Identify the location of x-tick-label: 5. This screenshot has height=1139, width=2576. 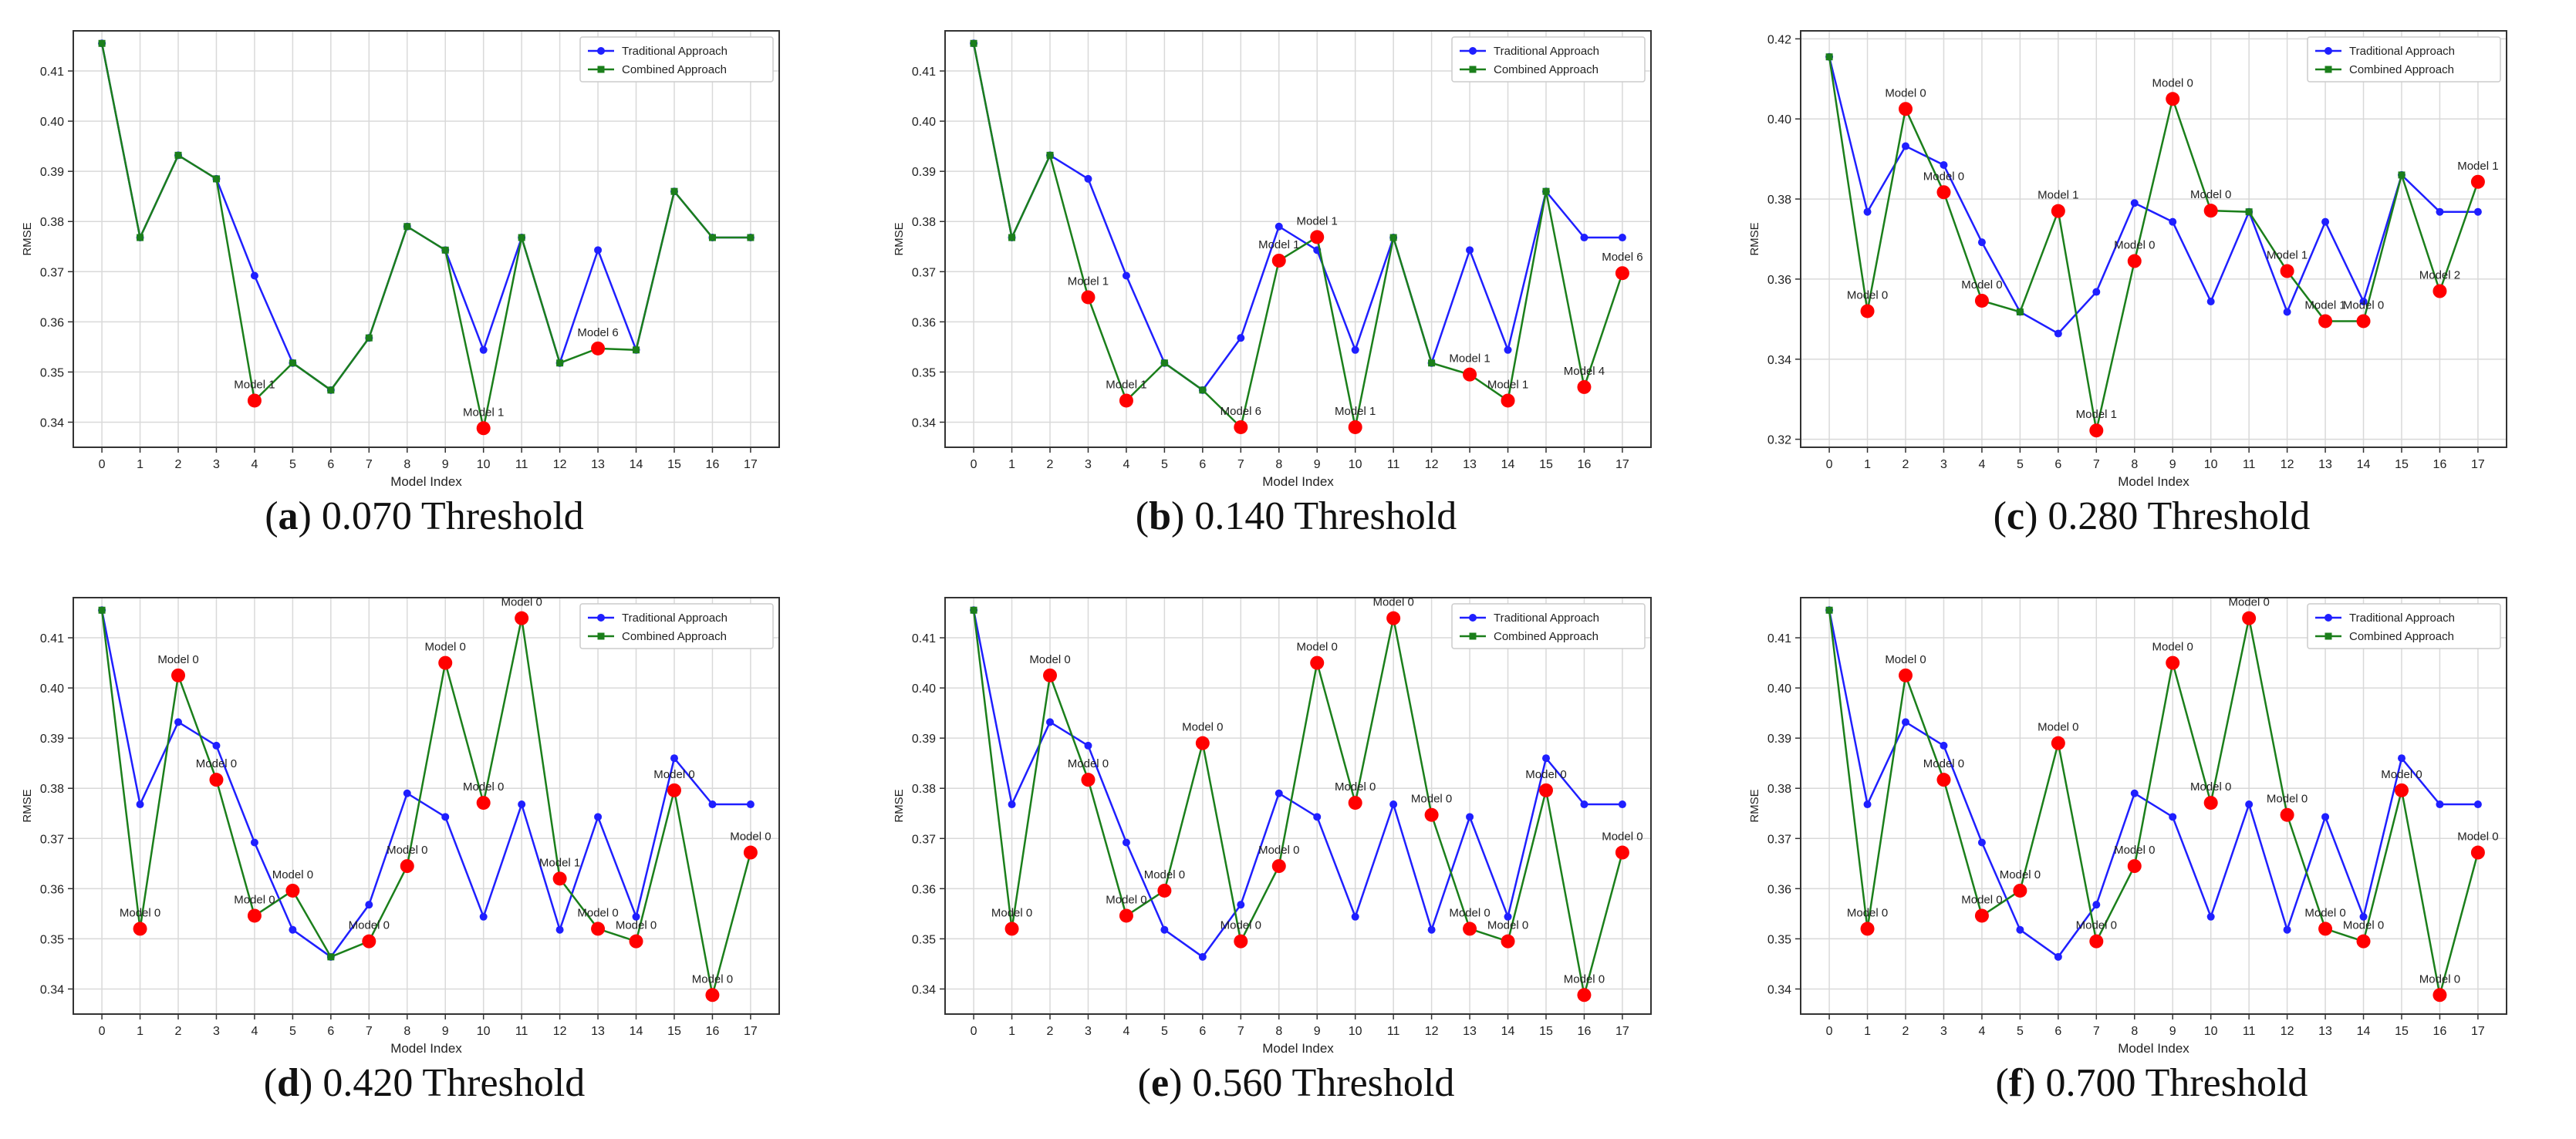
(1164, 1032).